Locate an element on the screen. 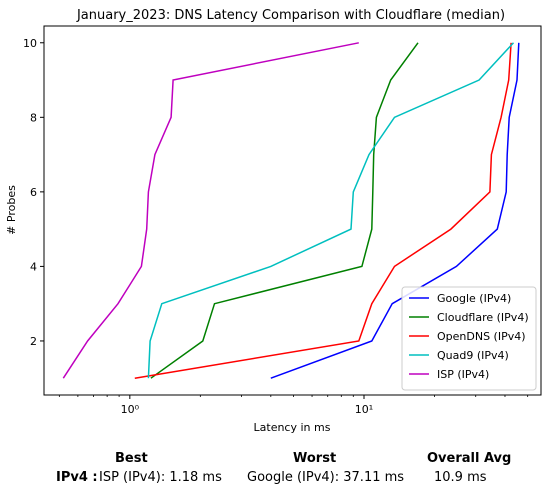 This screenshot has width=548, height=496. legend-label: ISP (IPv4) is located at coordinates (463, 374).